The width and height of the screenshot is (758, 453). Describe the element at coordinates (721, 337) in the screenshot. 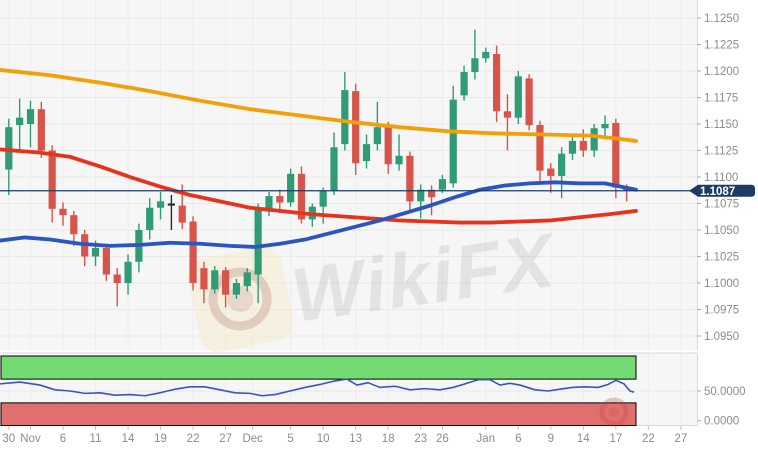

I see `price-axis-label: 1.0950` at that location.